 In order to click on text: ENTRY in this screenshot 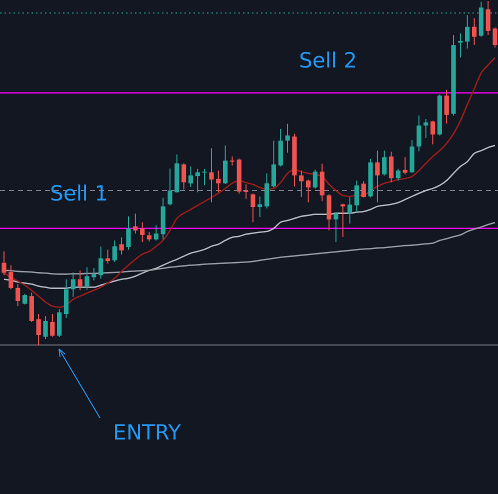, I will do `click(147, 432)`.